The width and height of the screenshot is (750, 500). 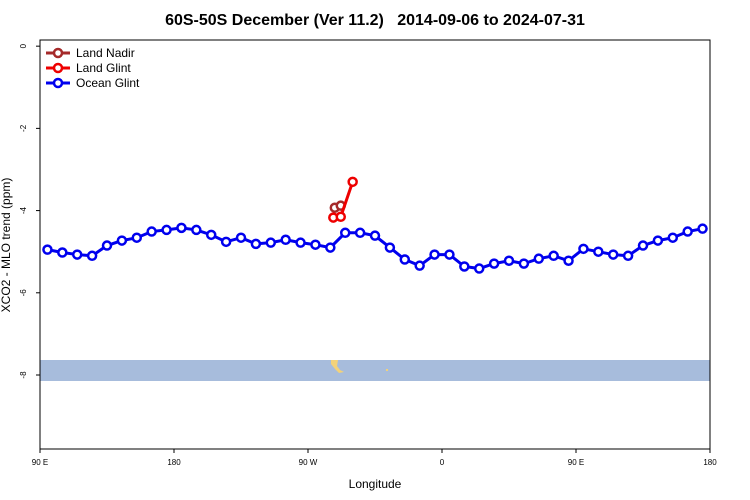 What do you see at coordinates (103, 68) in the screenshot?
I see `legend-label: Land Glint` at bounding box center [103, 68].